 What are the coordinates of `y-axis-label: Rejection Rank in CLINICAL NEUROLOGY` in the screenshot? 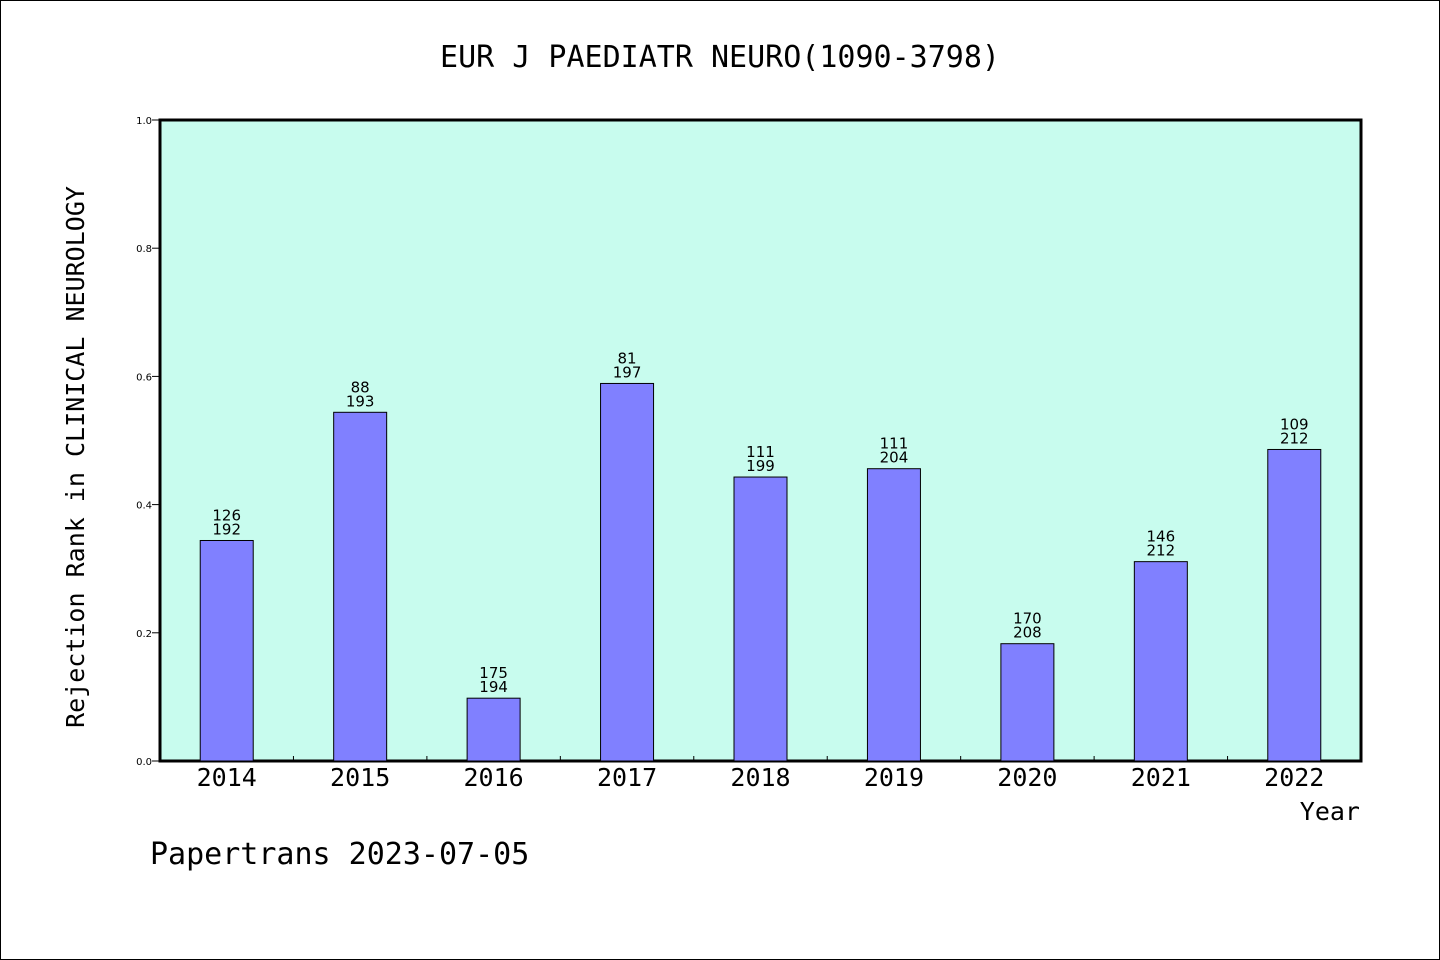 It's located at (75, 457).